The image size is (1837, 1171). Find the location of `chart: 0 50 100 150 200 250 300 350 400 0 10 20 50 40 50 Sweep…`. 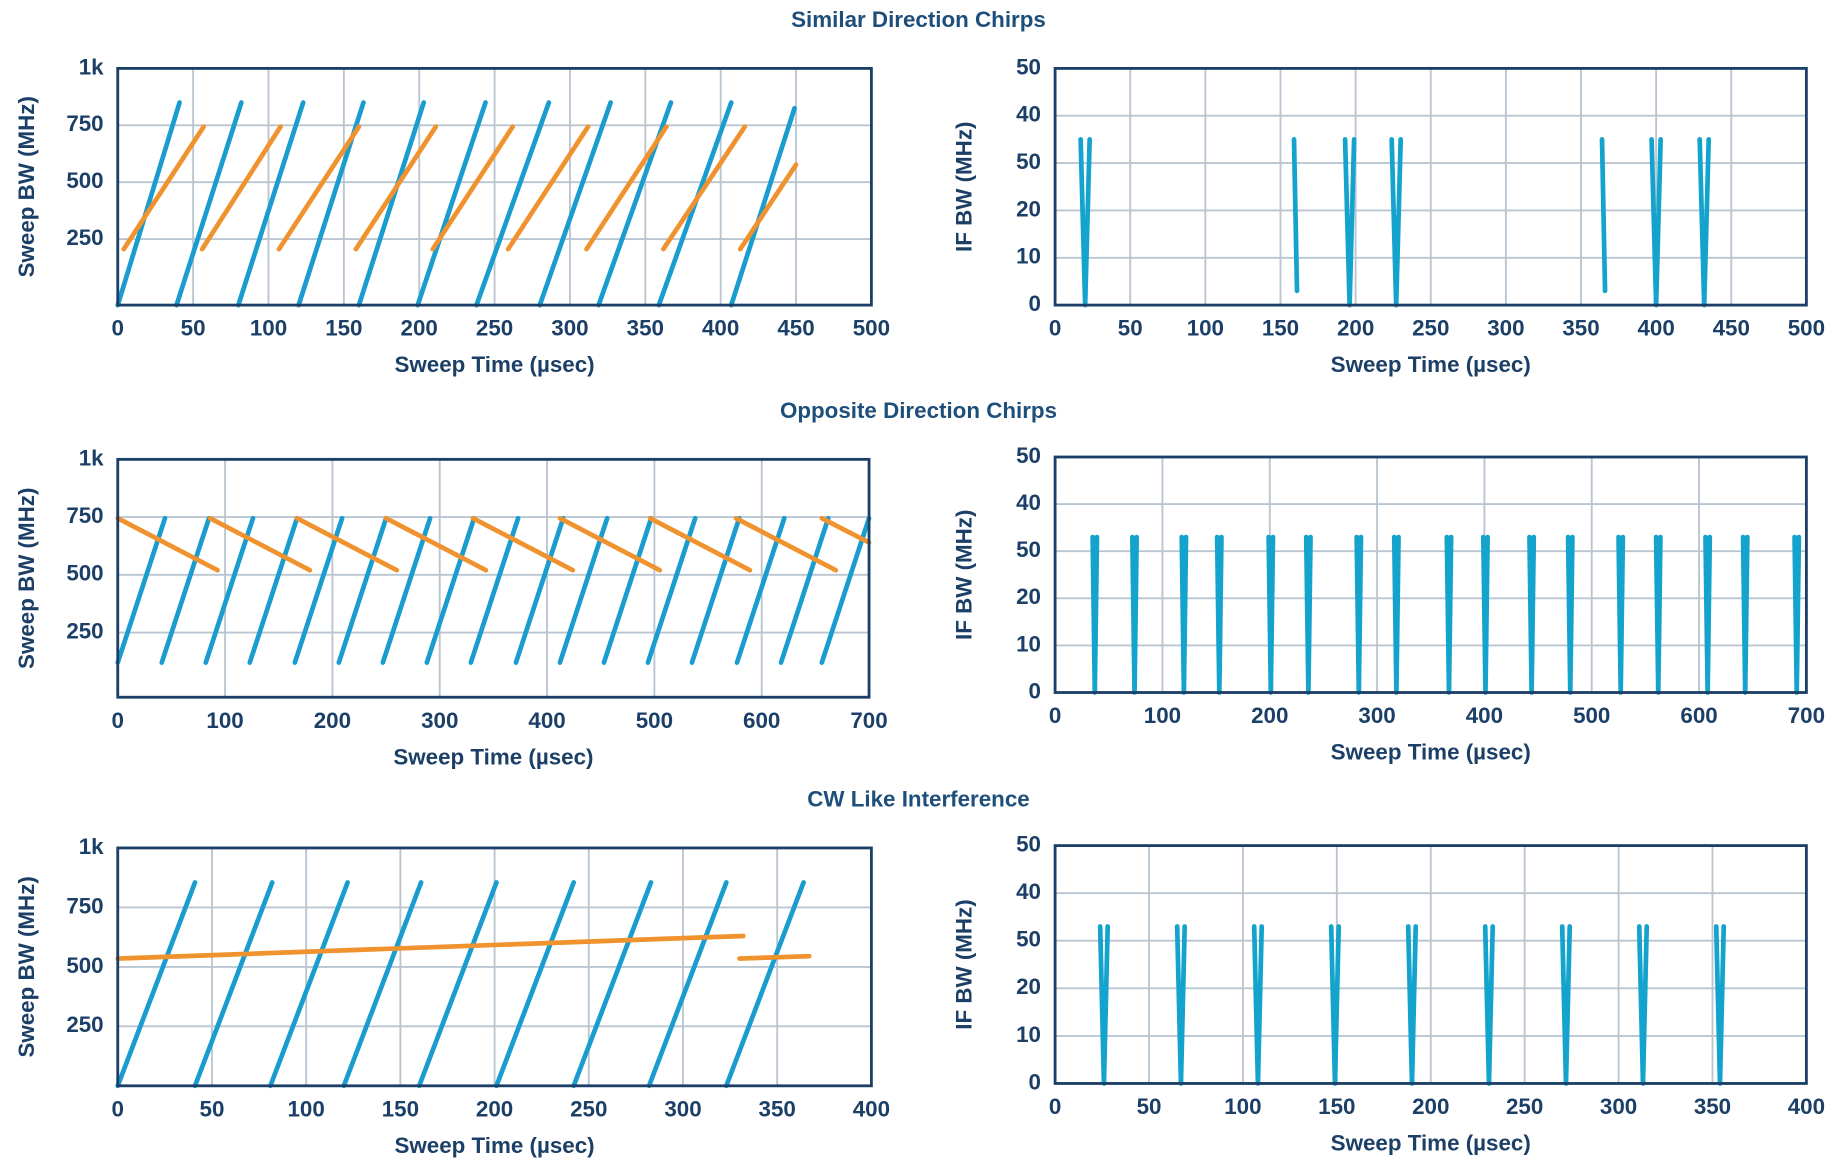

chart: 0 50 100 150 200 250 300 350 400 0 10 20 50 40 50 Sweep… is located at coordinates (1389, 994).